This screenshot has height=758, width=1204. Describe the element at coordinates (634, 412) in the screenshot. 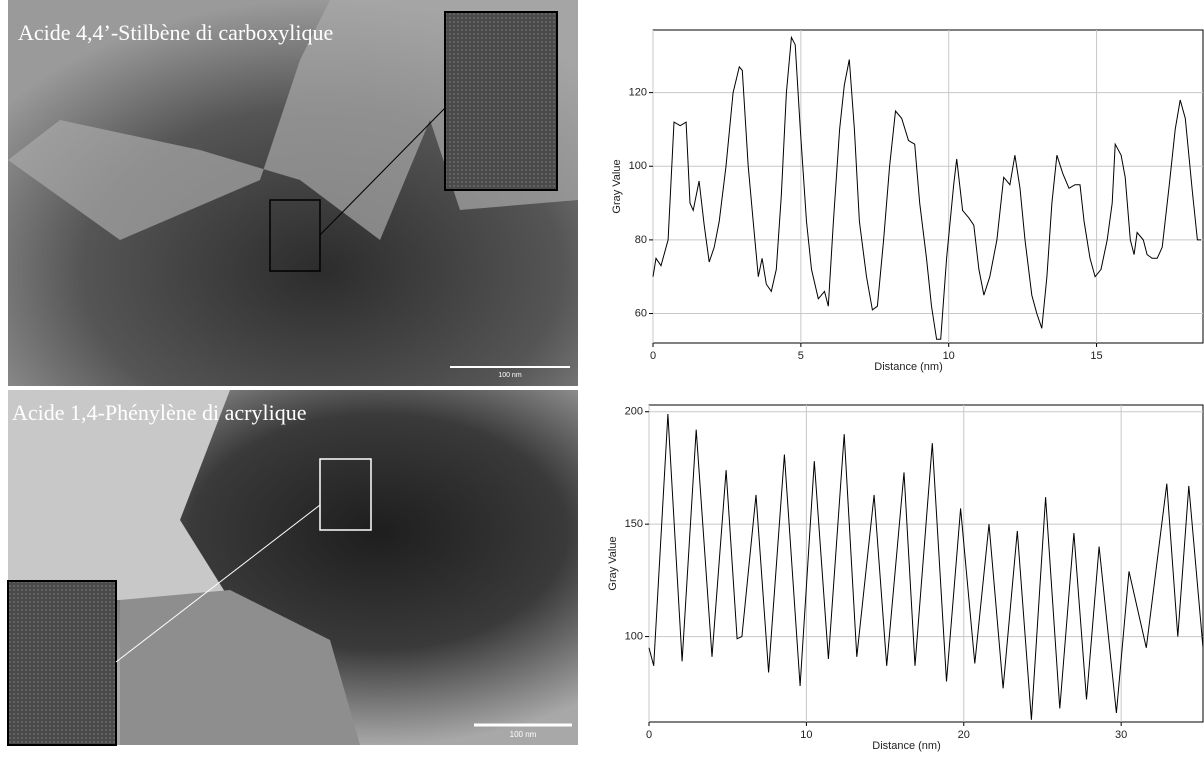

I see `y-tick-label: 200` at that location.